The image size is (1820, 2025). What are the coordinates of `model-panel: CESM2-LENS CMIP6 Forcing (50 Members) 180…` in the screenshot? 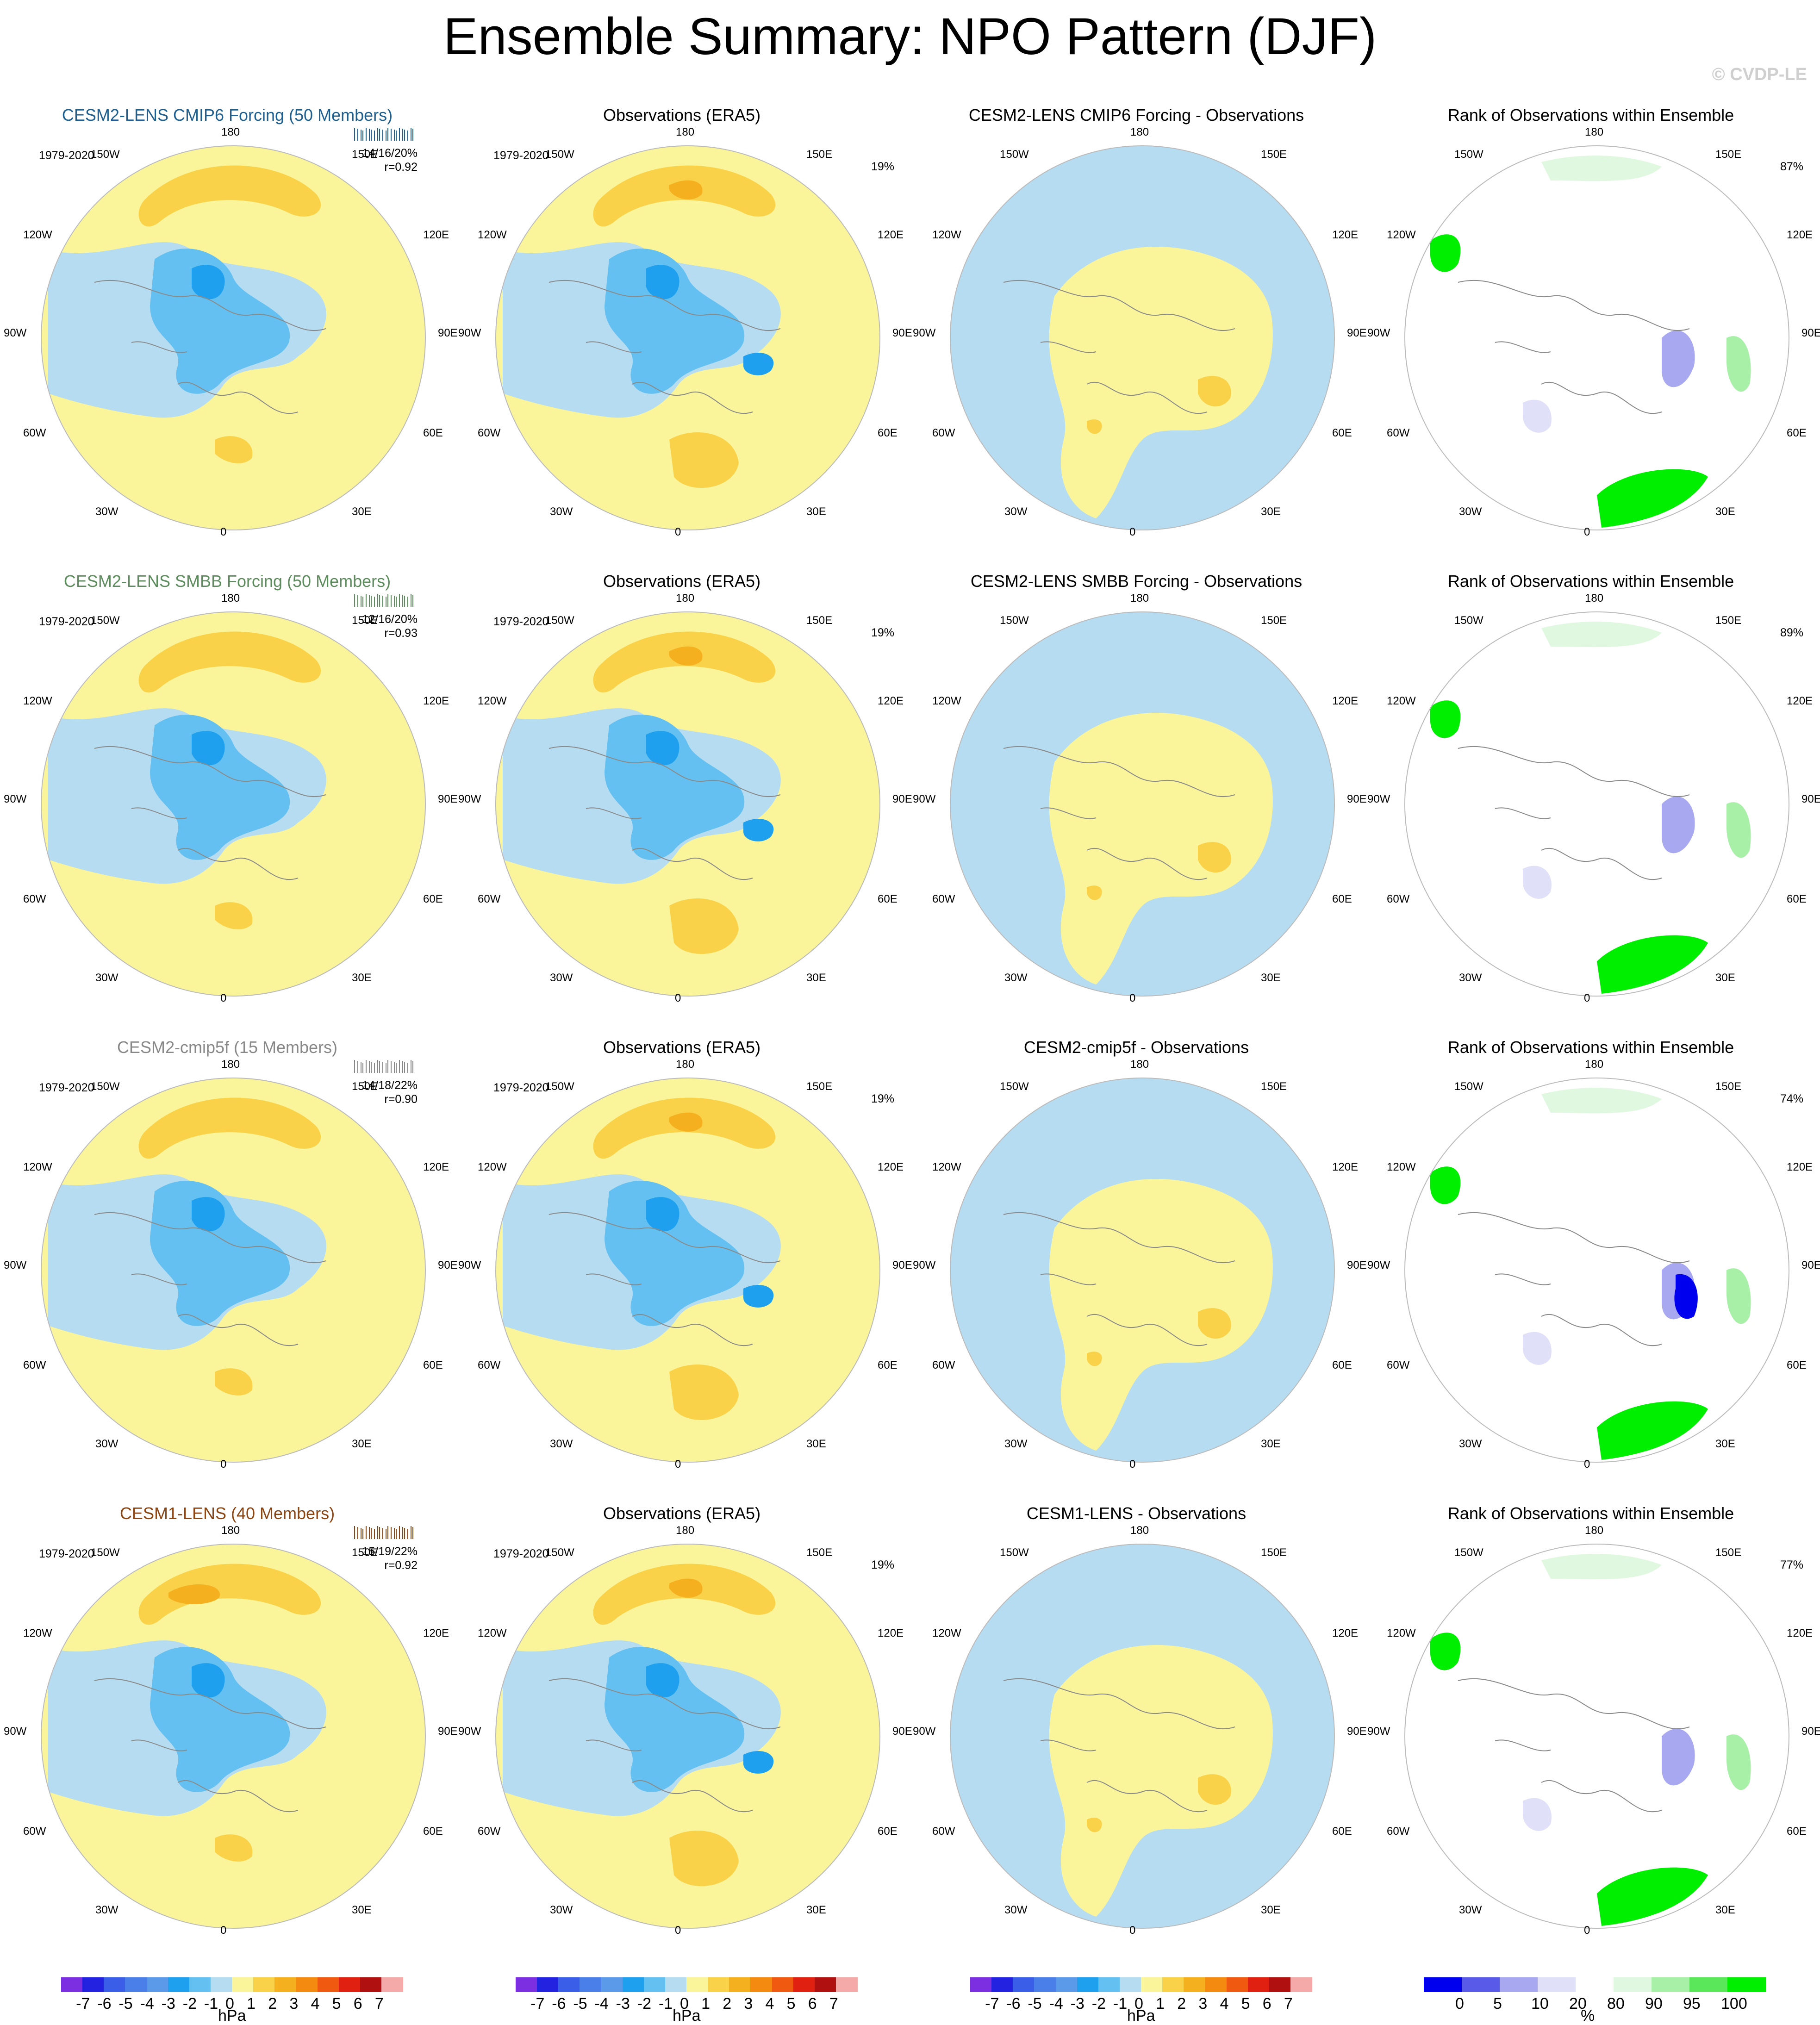 It's located at (229, 307).